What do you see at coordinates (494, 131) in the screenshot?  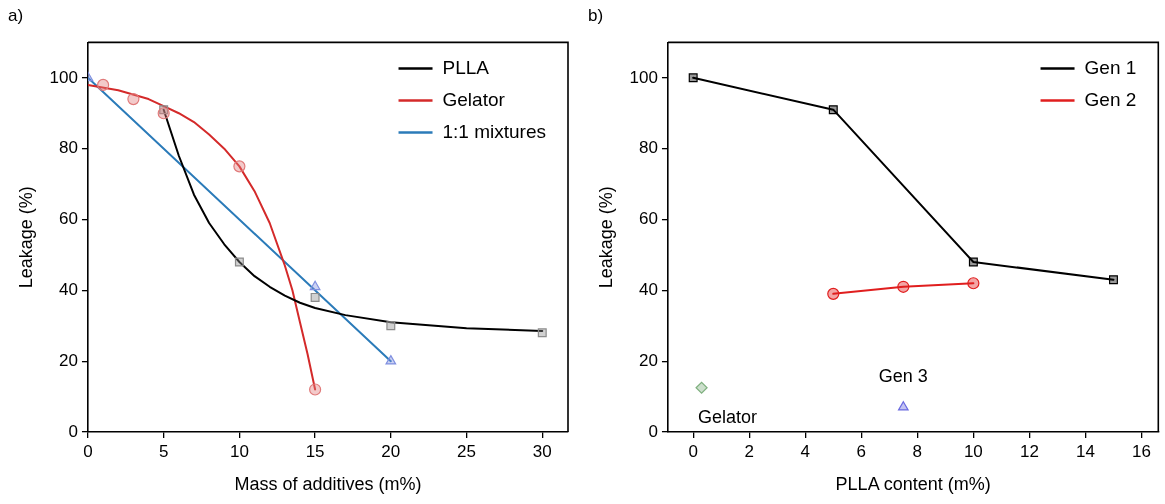 I see `legend-label: 1:1 mixtures` at bounding box center [494, 131].